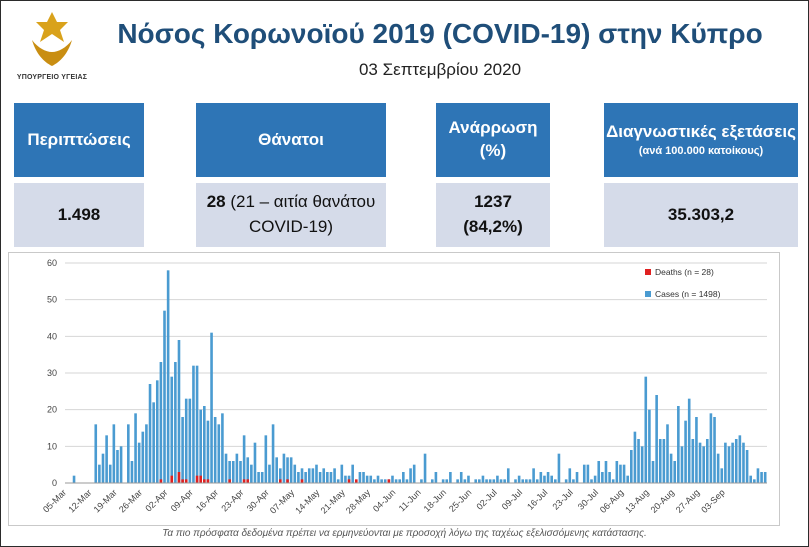 Image resolution: width=809 pixels, height=547 pixels. Describe the element at coordinates (637, 501) in the screenshot. I see `x-tick-label: 13-Aug` at that location.